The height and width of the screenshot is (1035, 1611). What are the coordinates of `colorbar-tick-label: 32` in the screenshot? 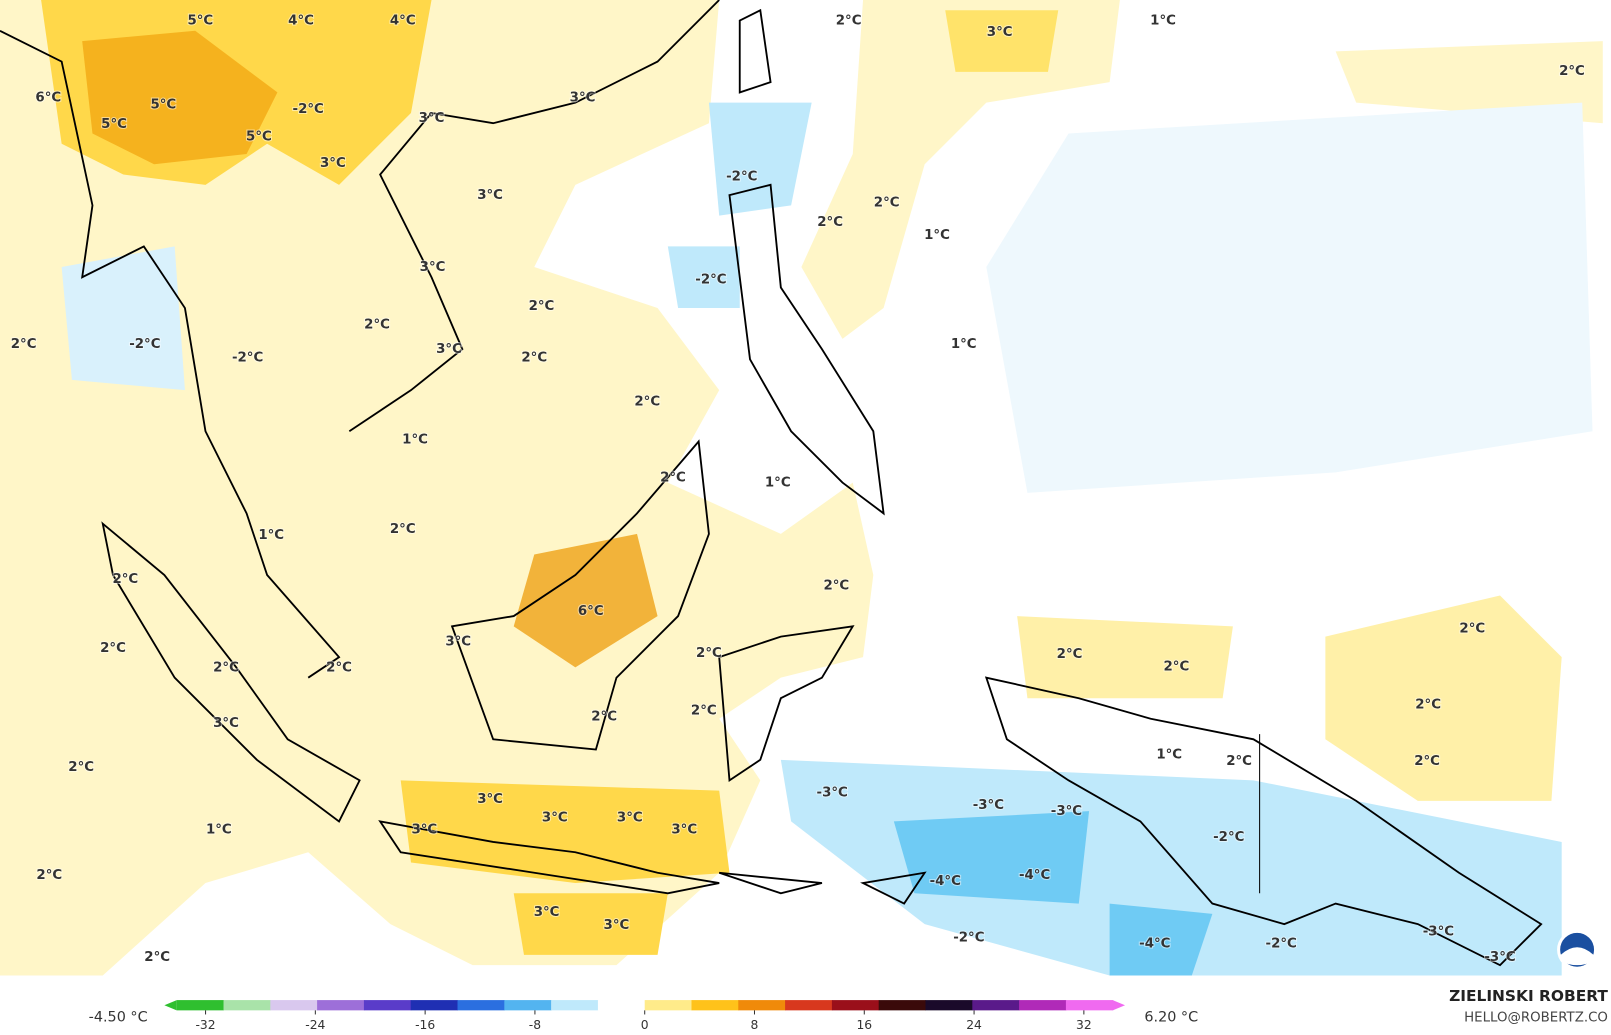 It's located at (1084, 1025).